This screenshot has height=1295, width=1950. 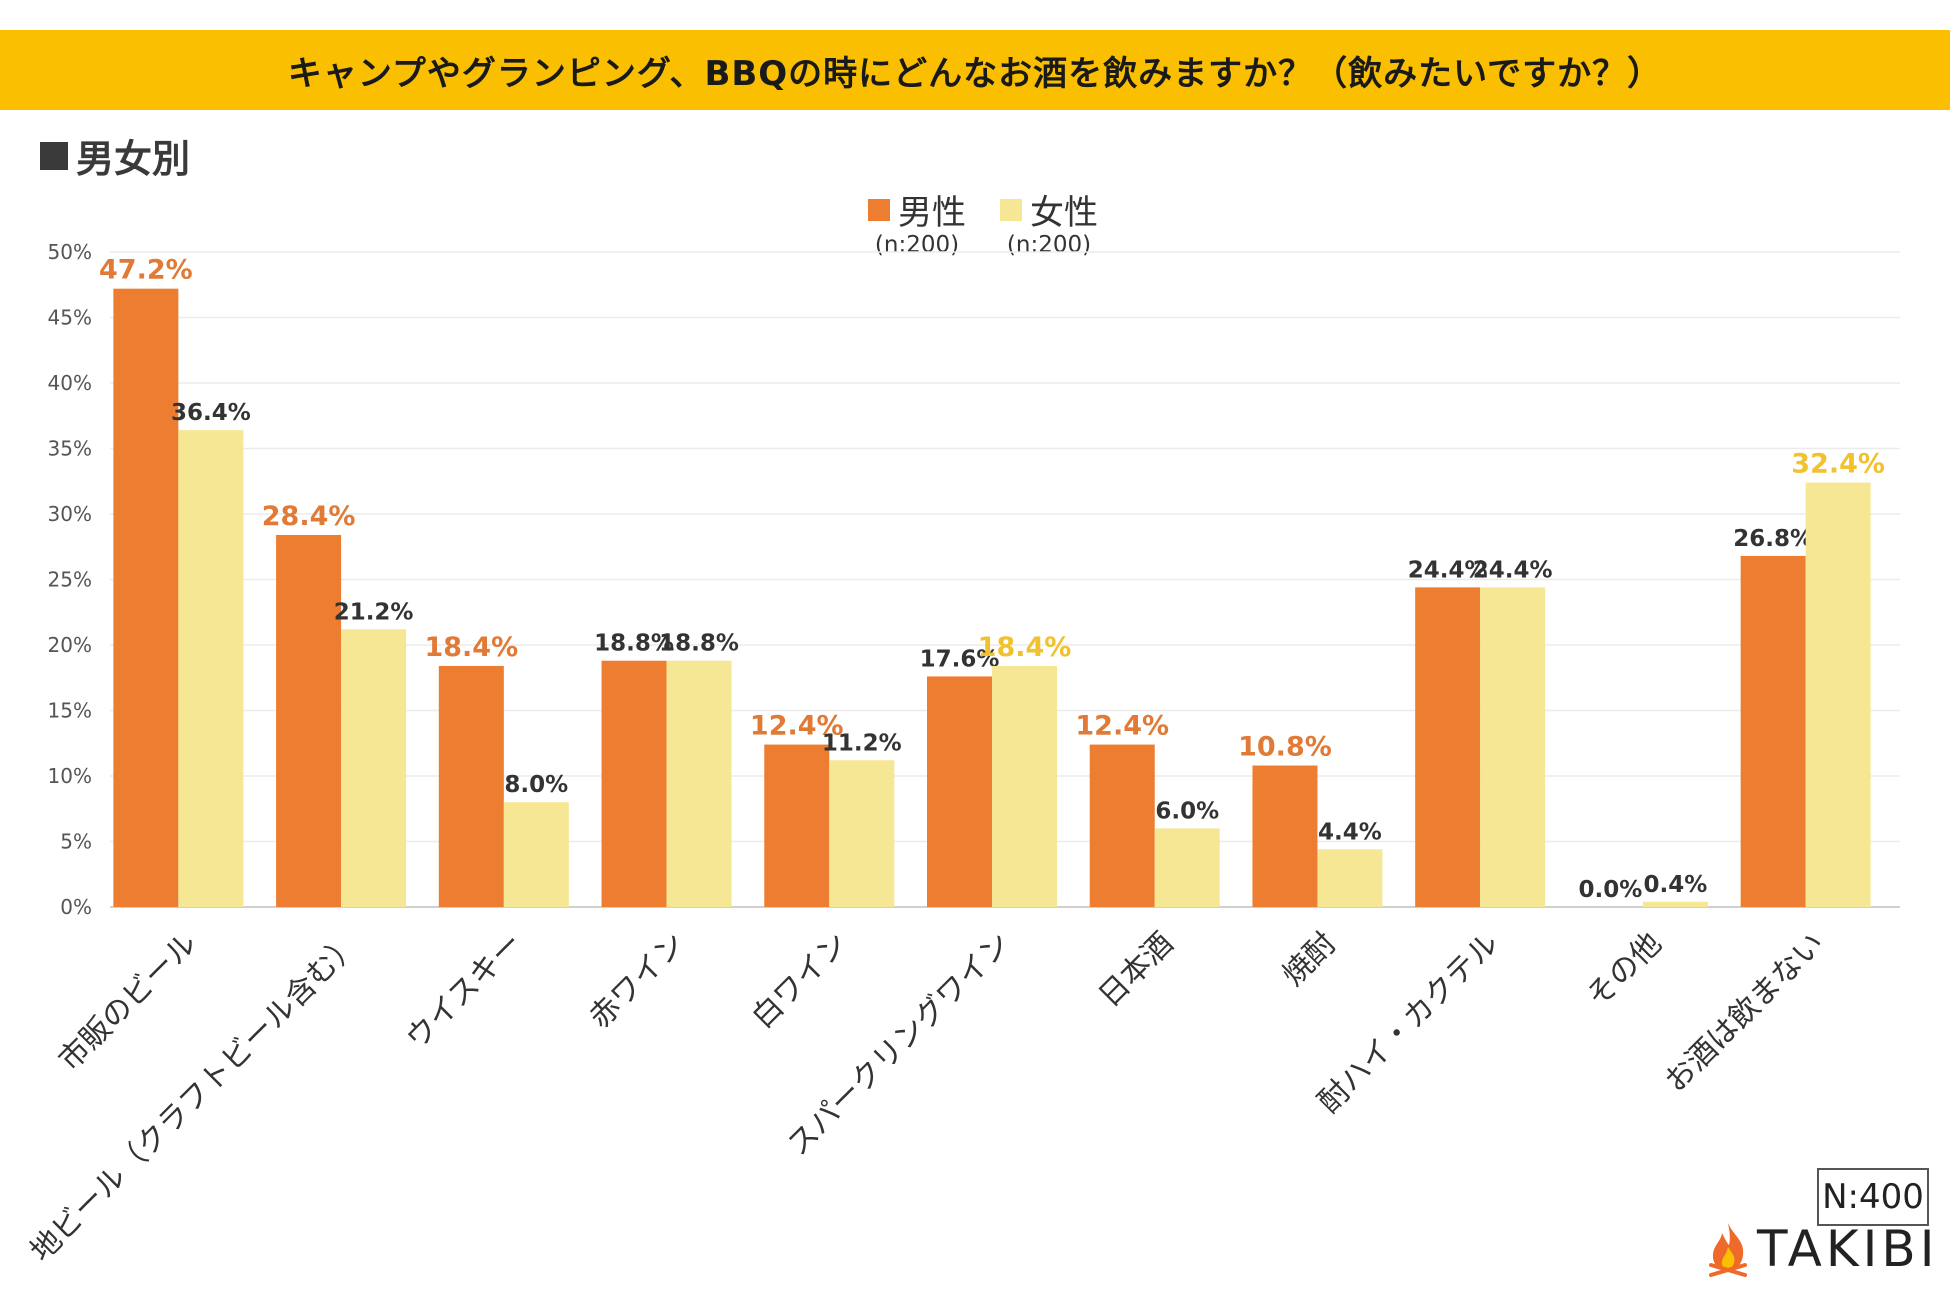 I want to click on data-label-male: 28.4%, so click(x=309, y=516).